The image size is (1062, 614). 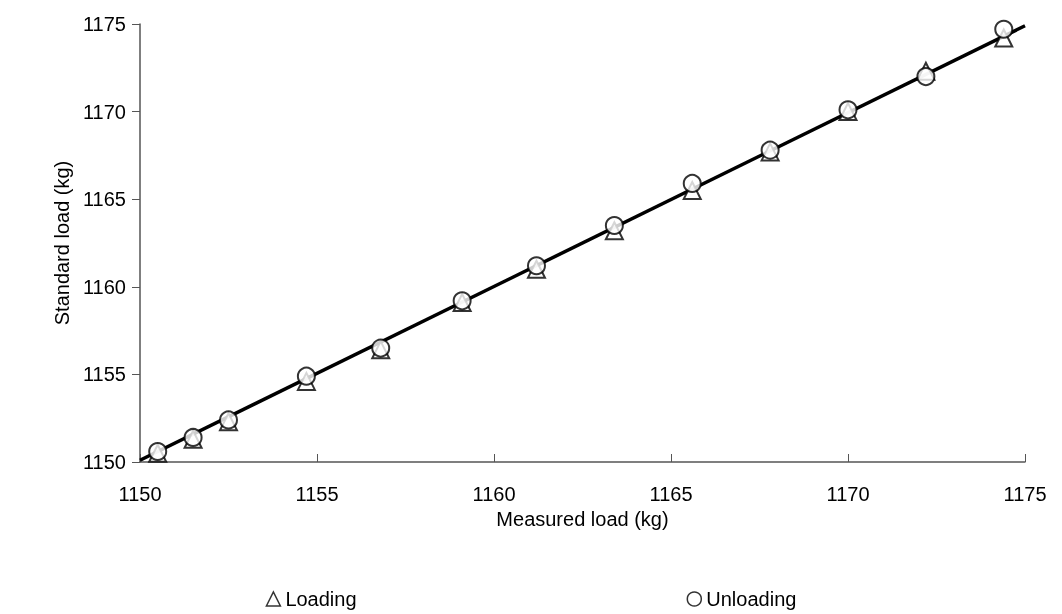 I want to click on y-tick-label: 1175, so click(x=104, y=24).